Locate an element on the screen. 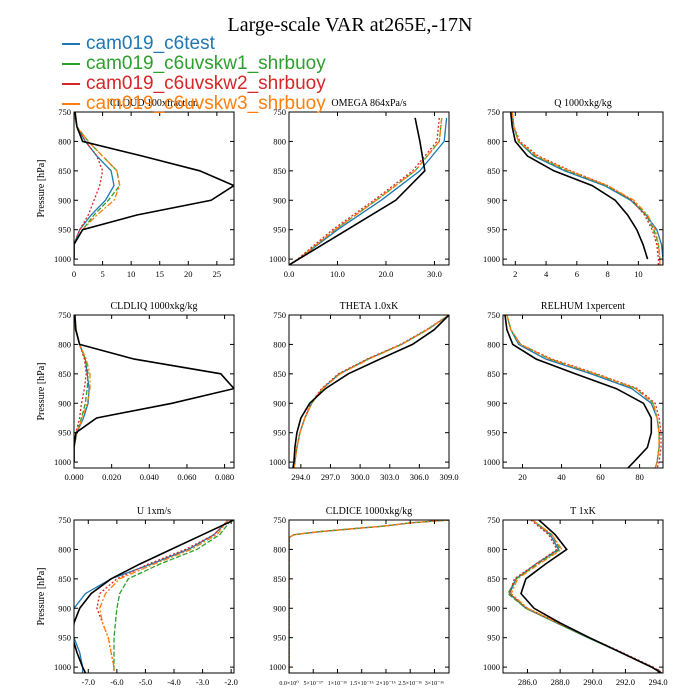 Image resolution: width=700 pixels, height=700 pixels. x-tick-label: -2.0 is located at coordinates (230, 682).